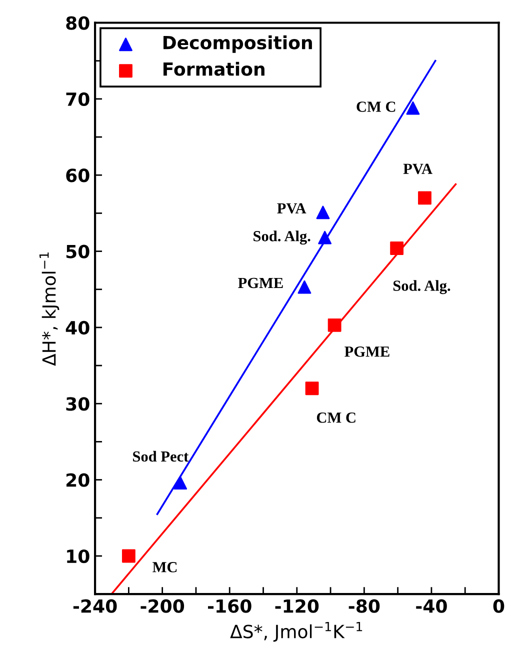 This screenshot has height=669, width=511. Describe the element at coordinates (498, 606) in the screenshot. I see `x-tick-label: 0` at that location.